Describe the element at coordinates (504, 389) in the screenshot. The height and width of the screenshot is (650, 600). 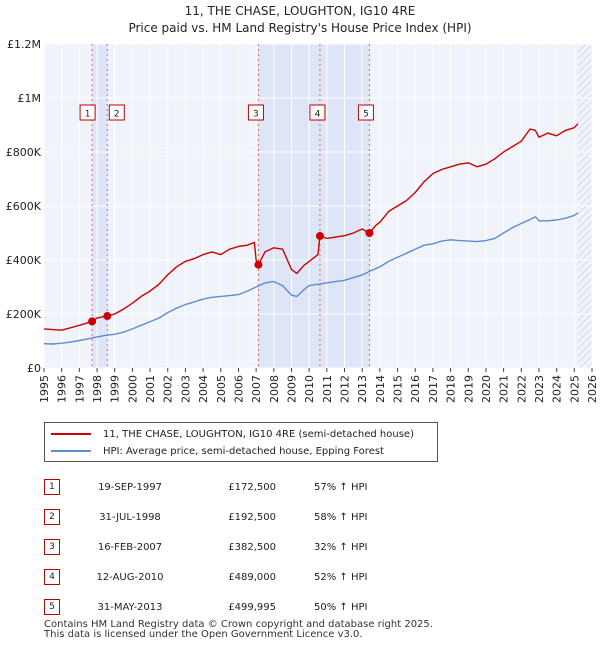
I see `x-tick-label: 2021` at that location.